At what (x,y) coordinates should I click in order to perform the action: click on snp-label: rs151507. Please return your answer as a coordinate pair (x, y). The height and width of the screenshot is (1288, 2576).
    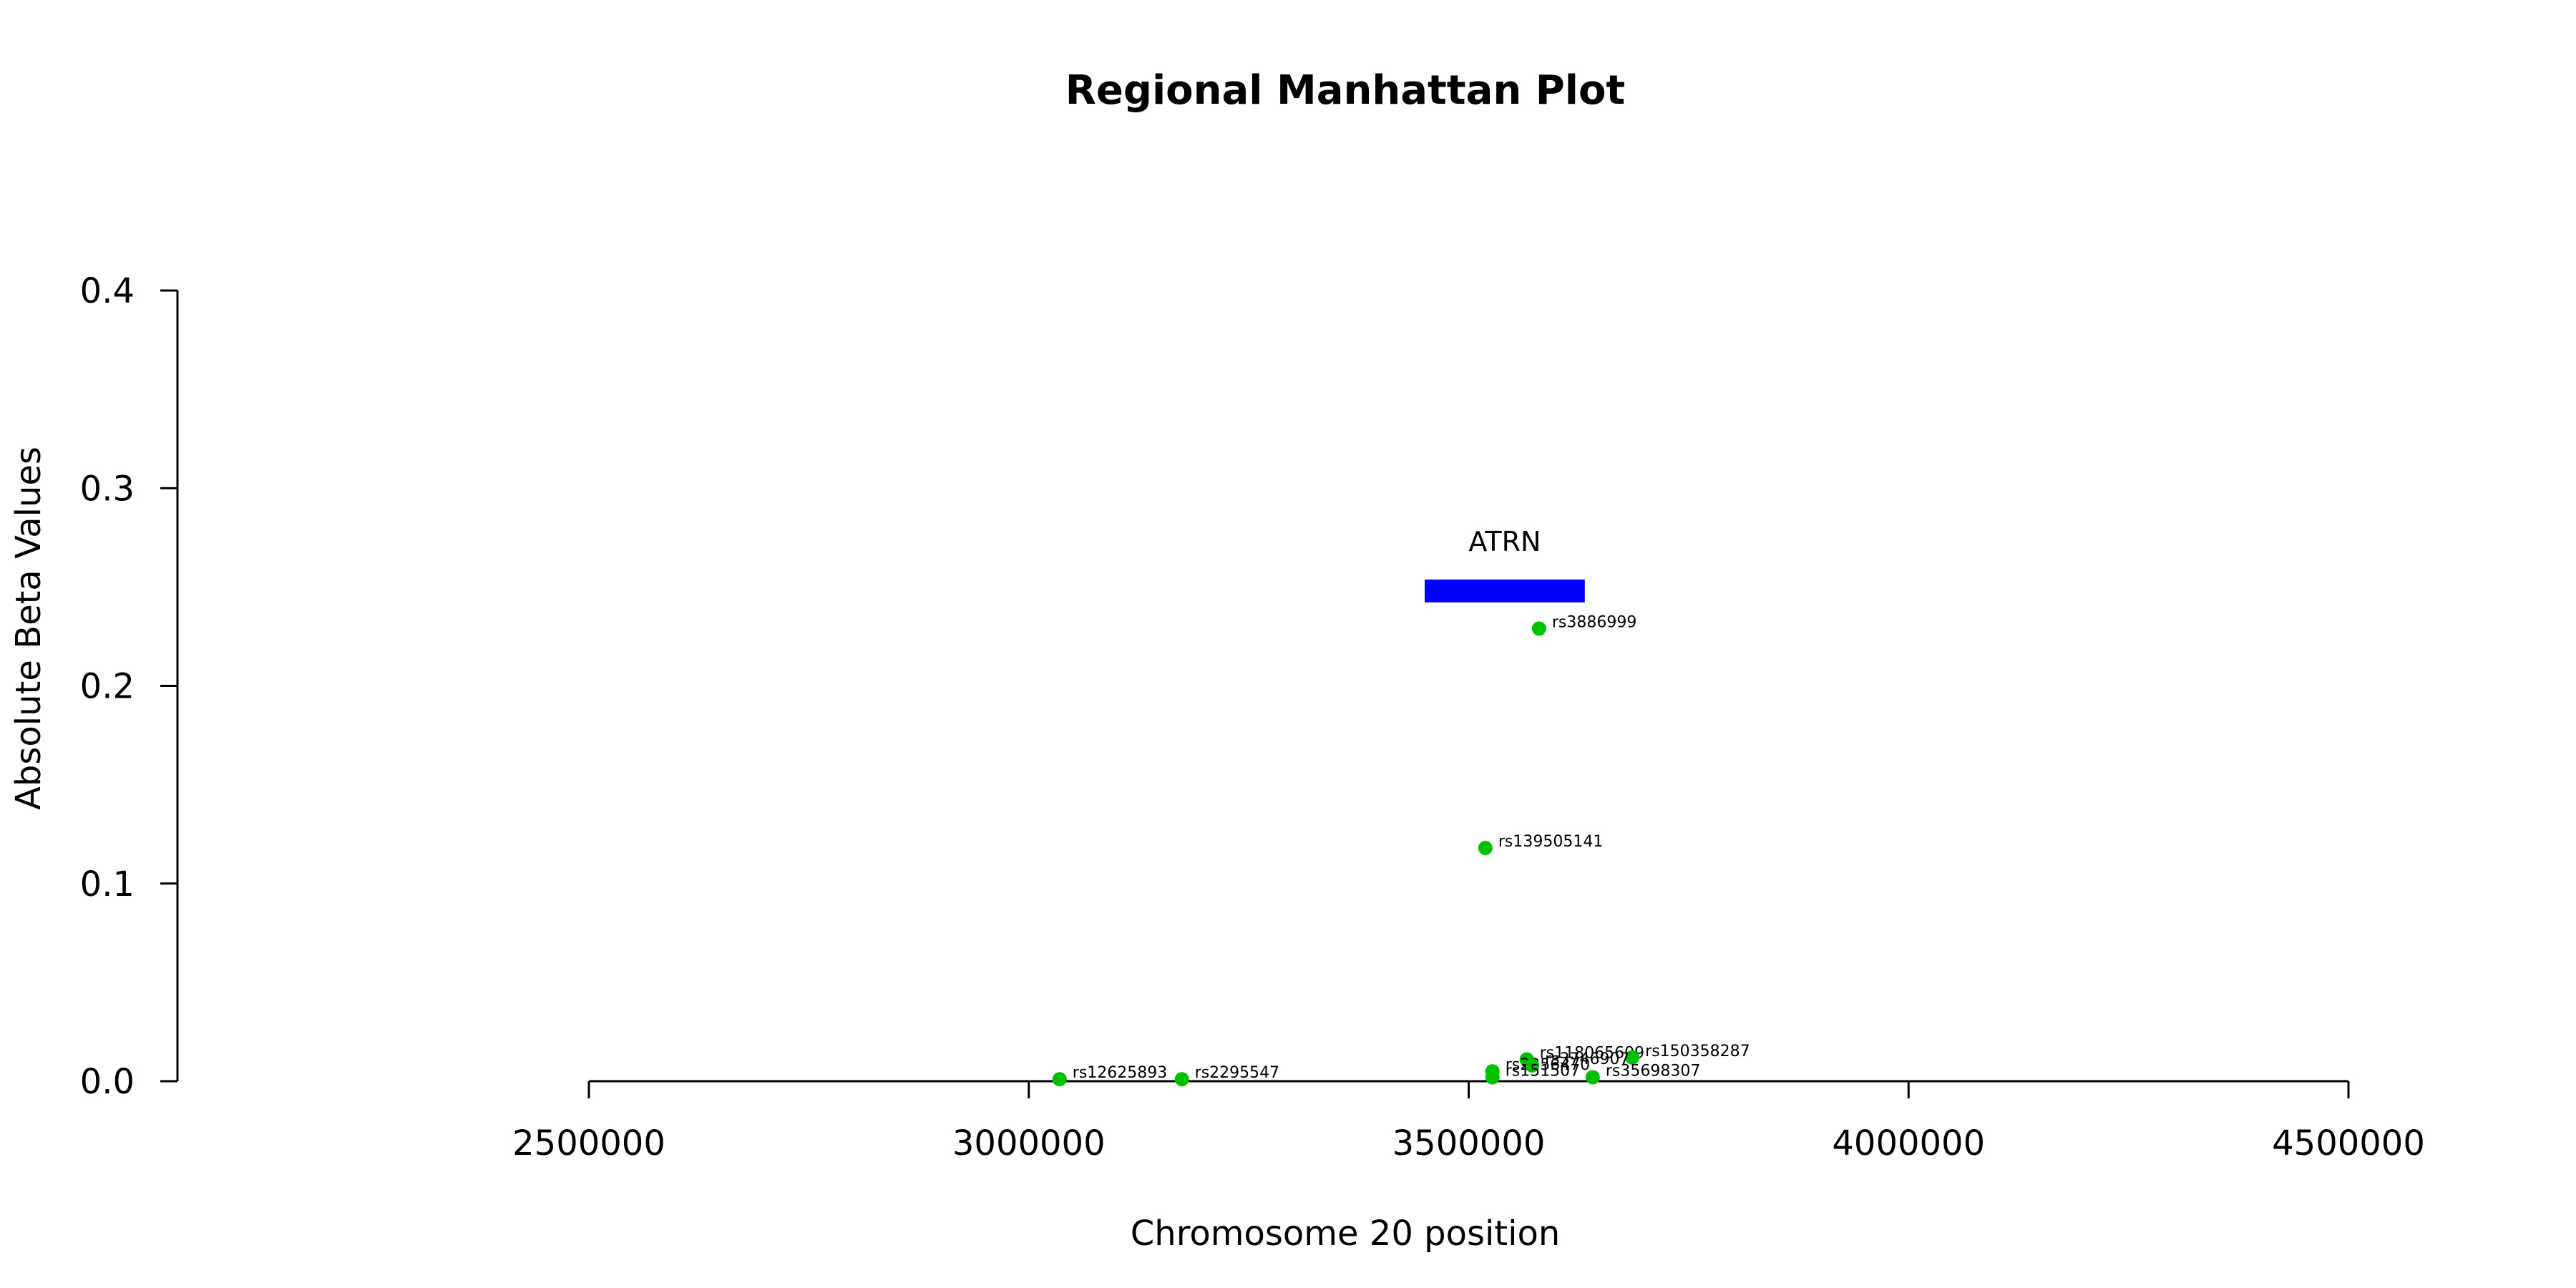
    Looking at the image, I should click on (1543, 1071).